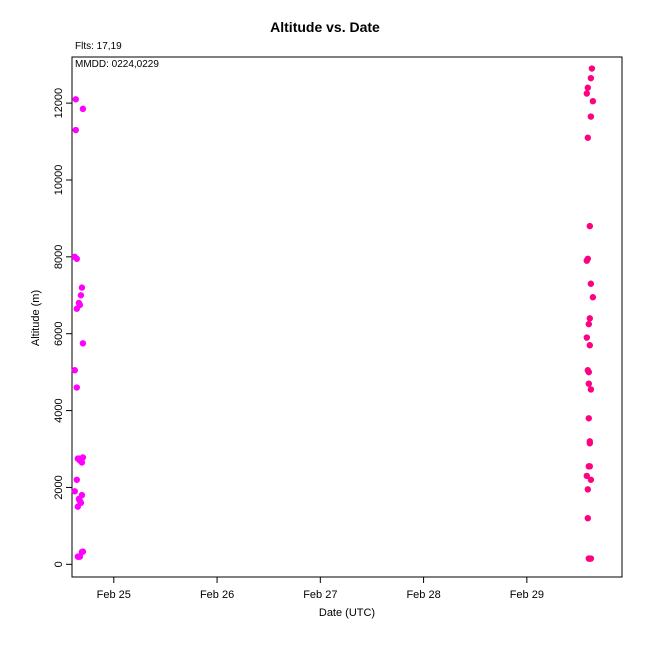 The image size is (650, 650). I want to click on y-tick-label-6: 12000, so click(59, 103).